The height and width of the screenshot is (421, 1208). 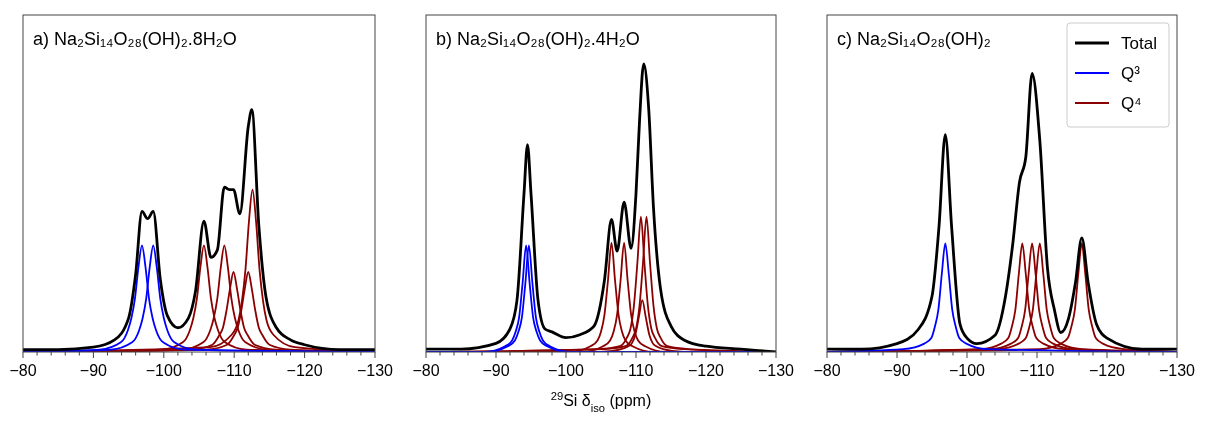 I want to click on legend-label: Q⁴, so click(x=1131, y=103).